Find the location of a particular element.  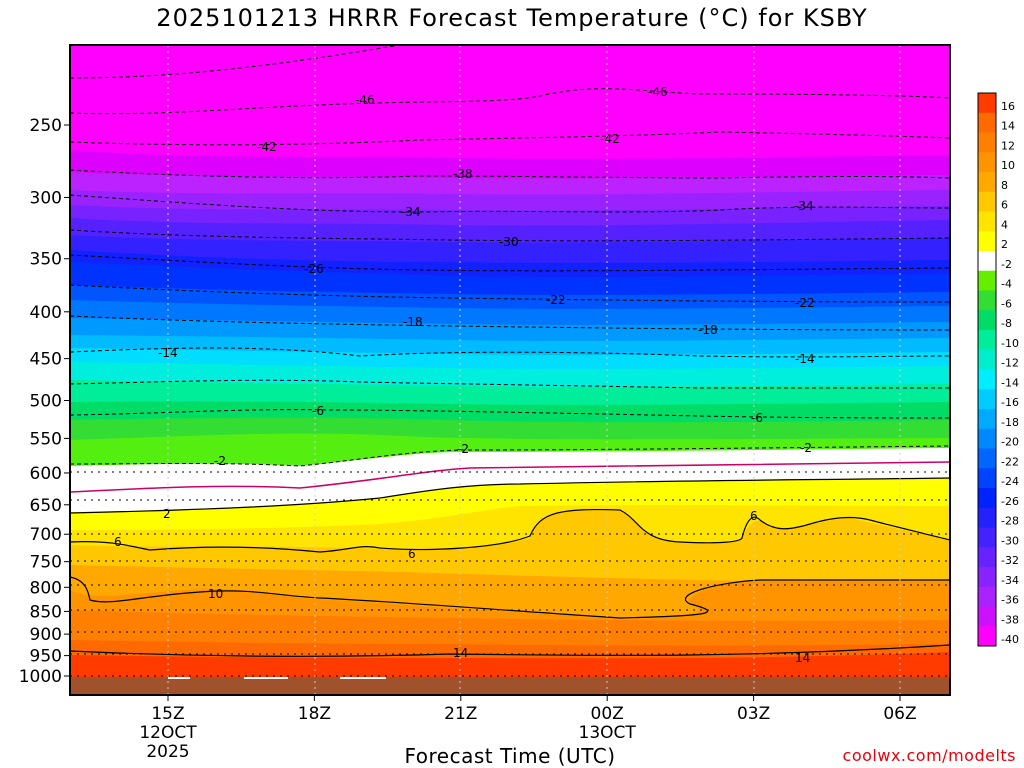

colorbar-label: 4 is located at coordinates (1004, 224).